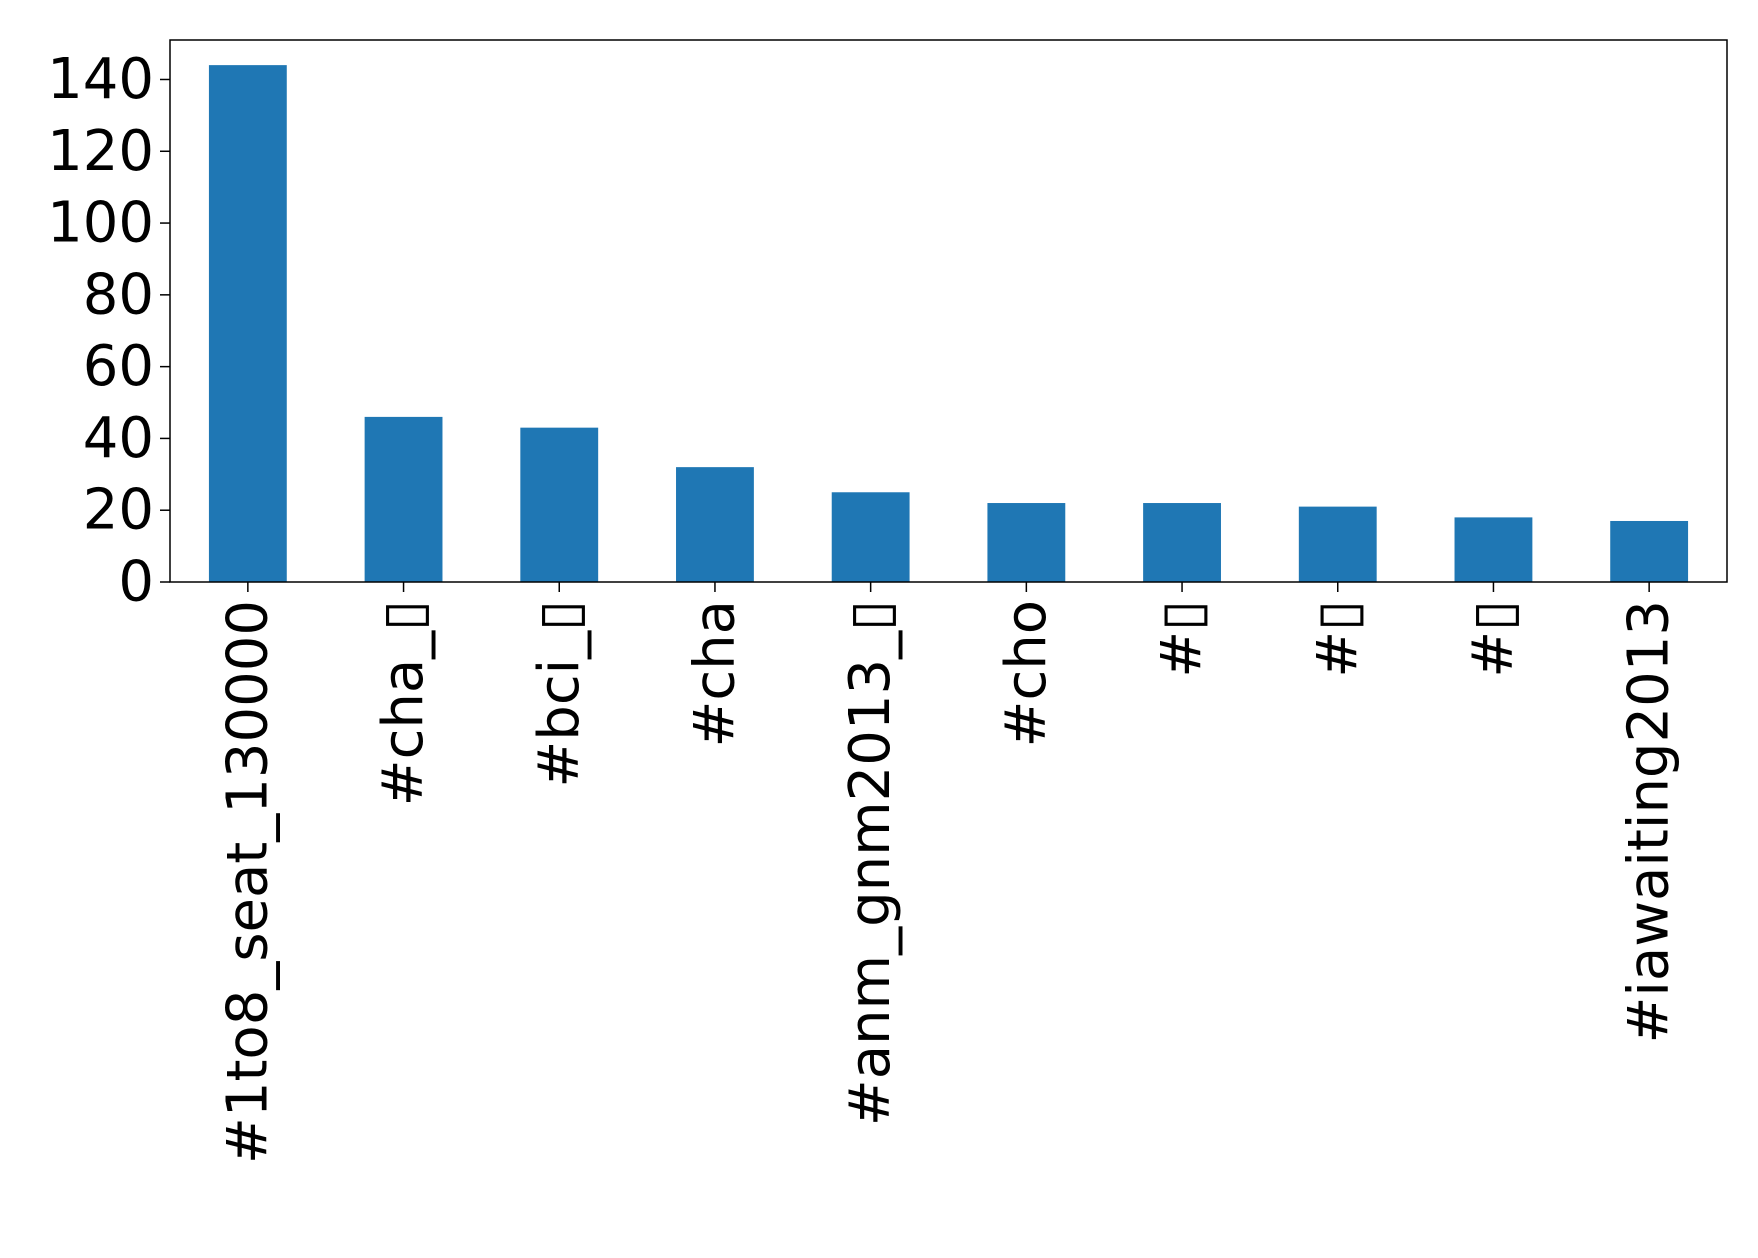 This screenshot has width=1758, height=1258. I want to click on y-tick-label: 0, so click(136, 582).